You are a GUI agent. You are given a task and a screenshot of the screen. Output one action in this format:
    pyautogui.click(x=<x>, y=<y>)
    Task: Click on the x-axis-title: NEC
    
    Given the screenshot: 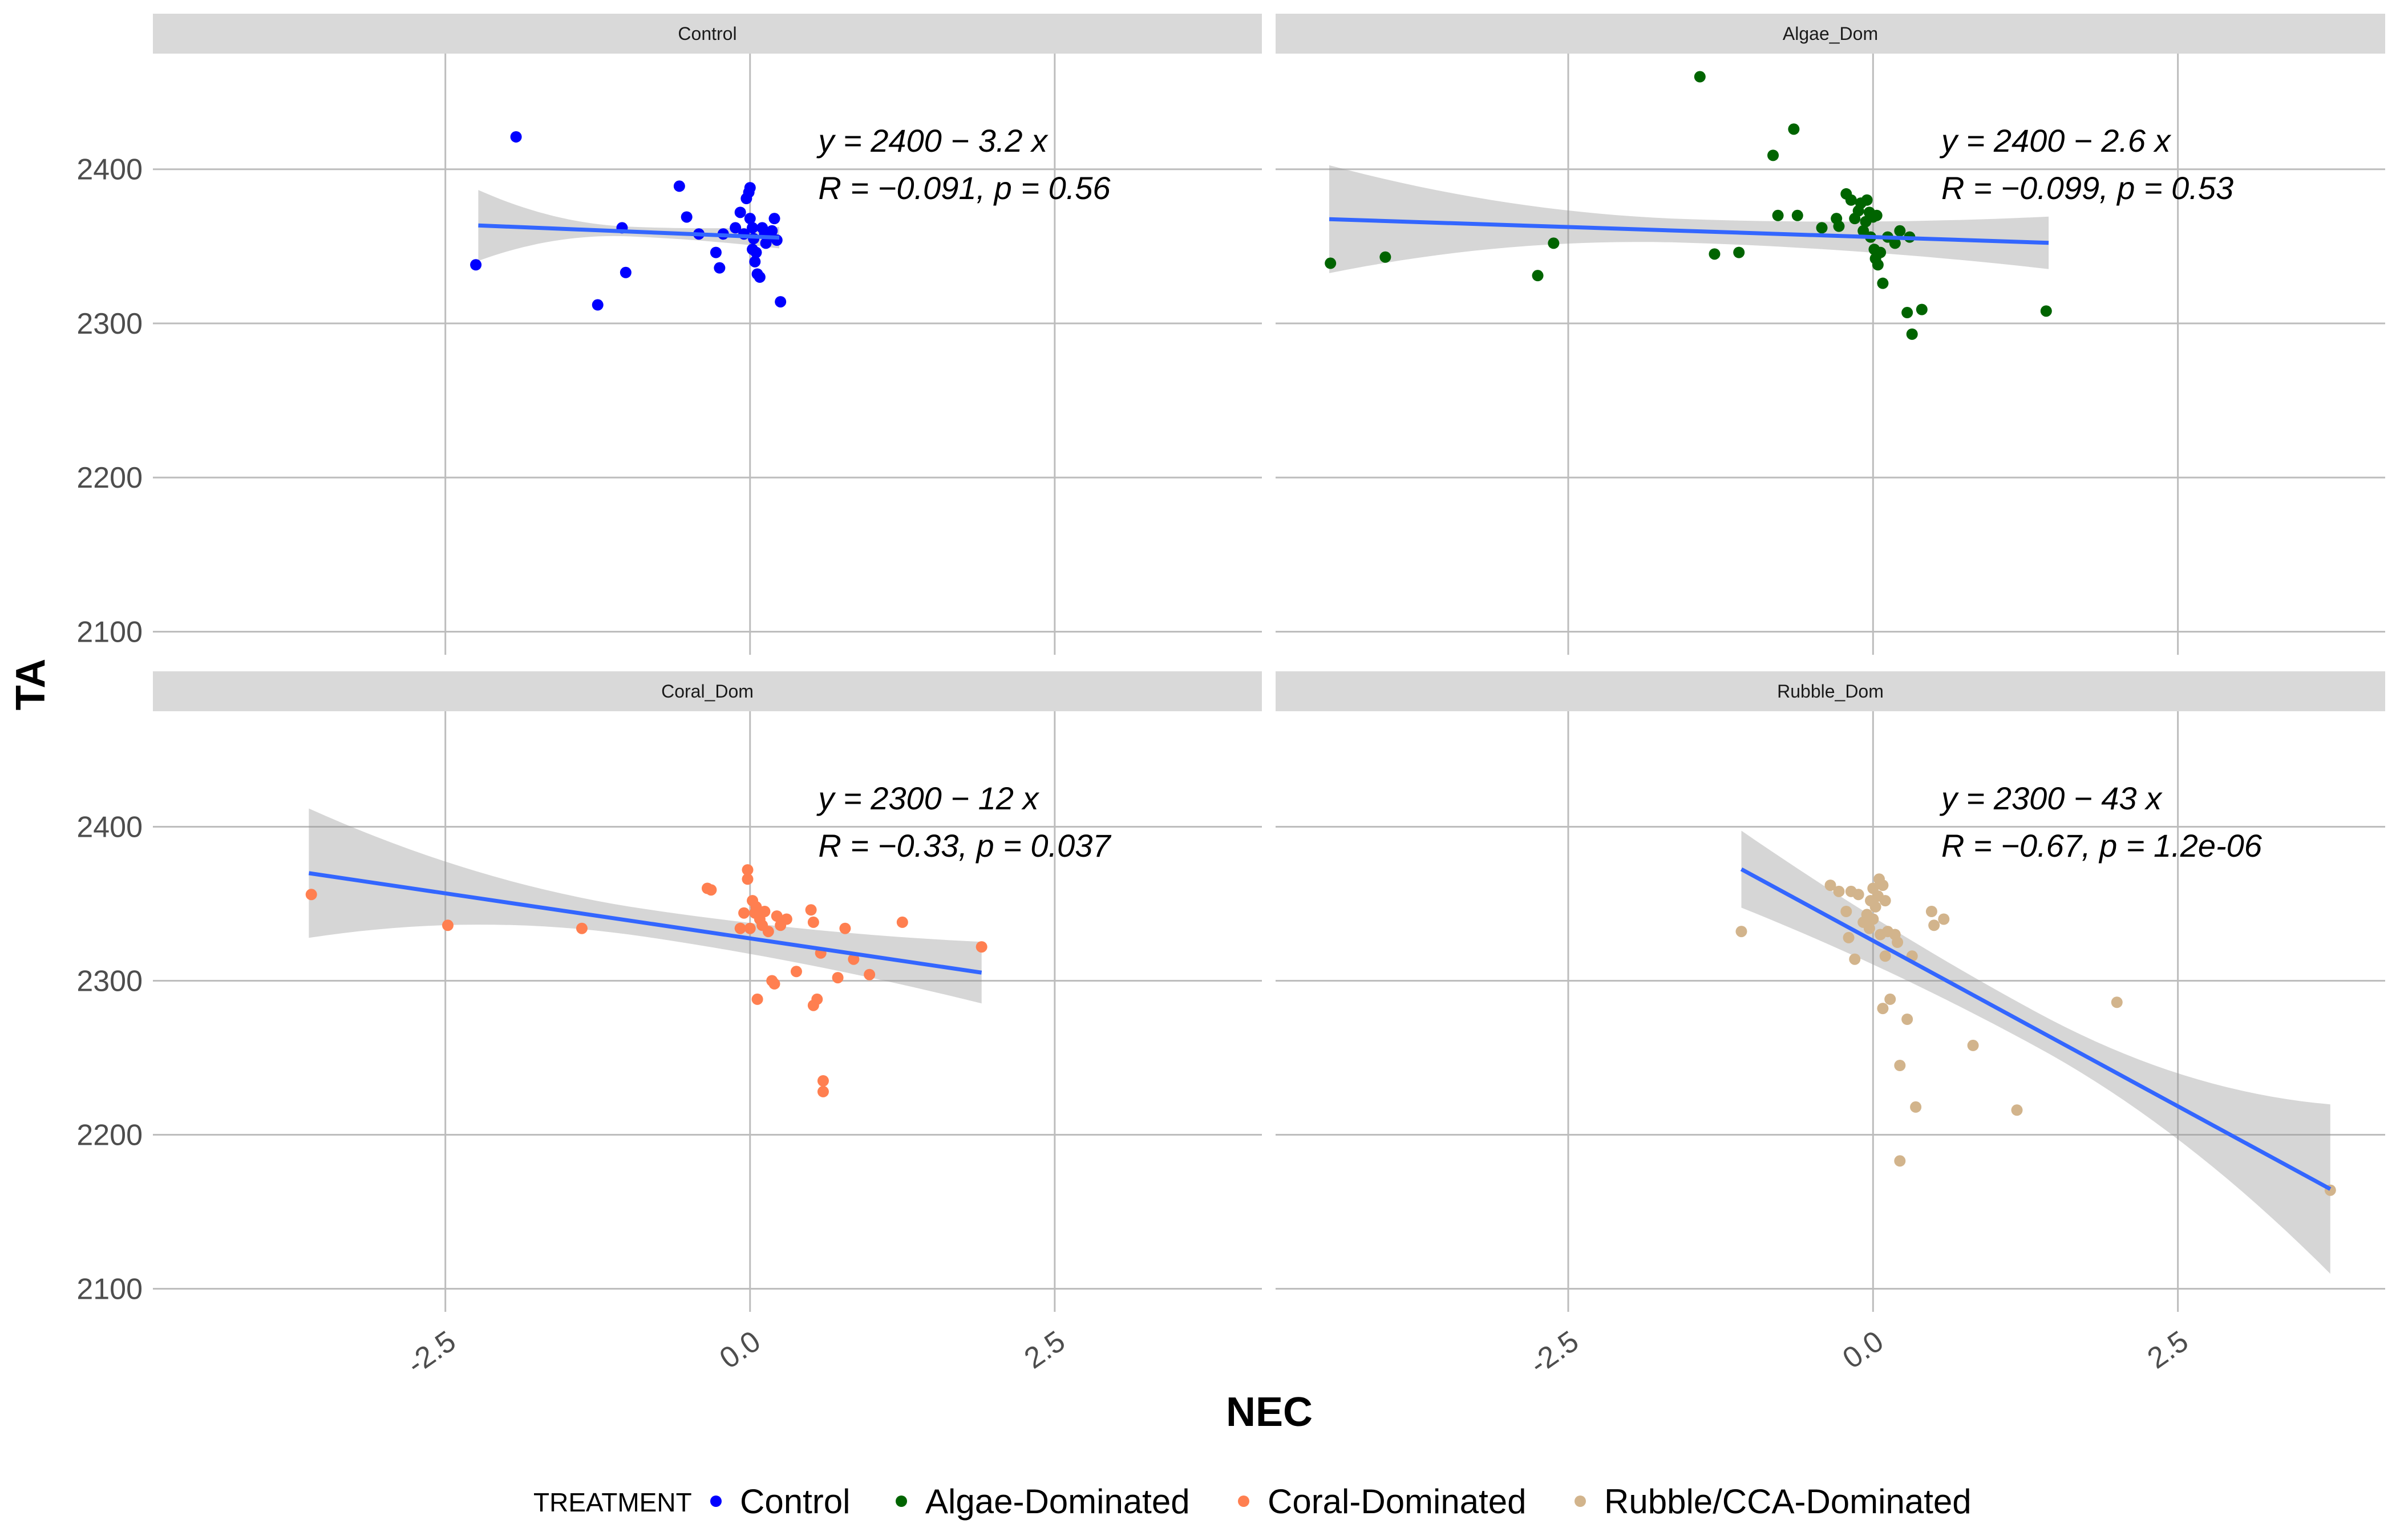 What is the action you would take?
    pyautogui.click(x=1269, y=1412)
    